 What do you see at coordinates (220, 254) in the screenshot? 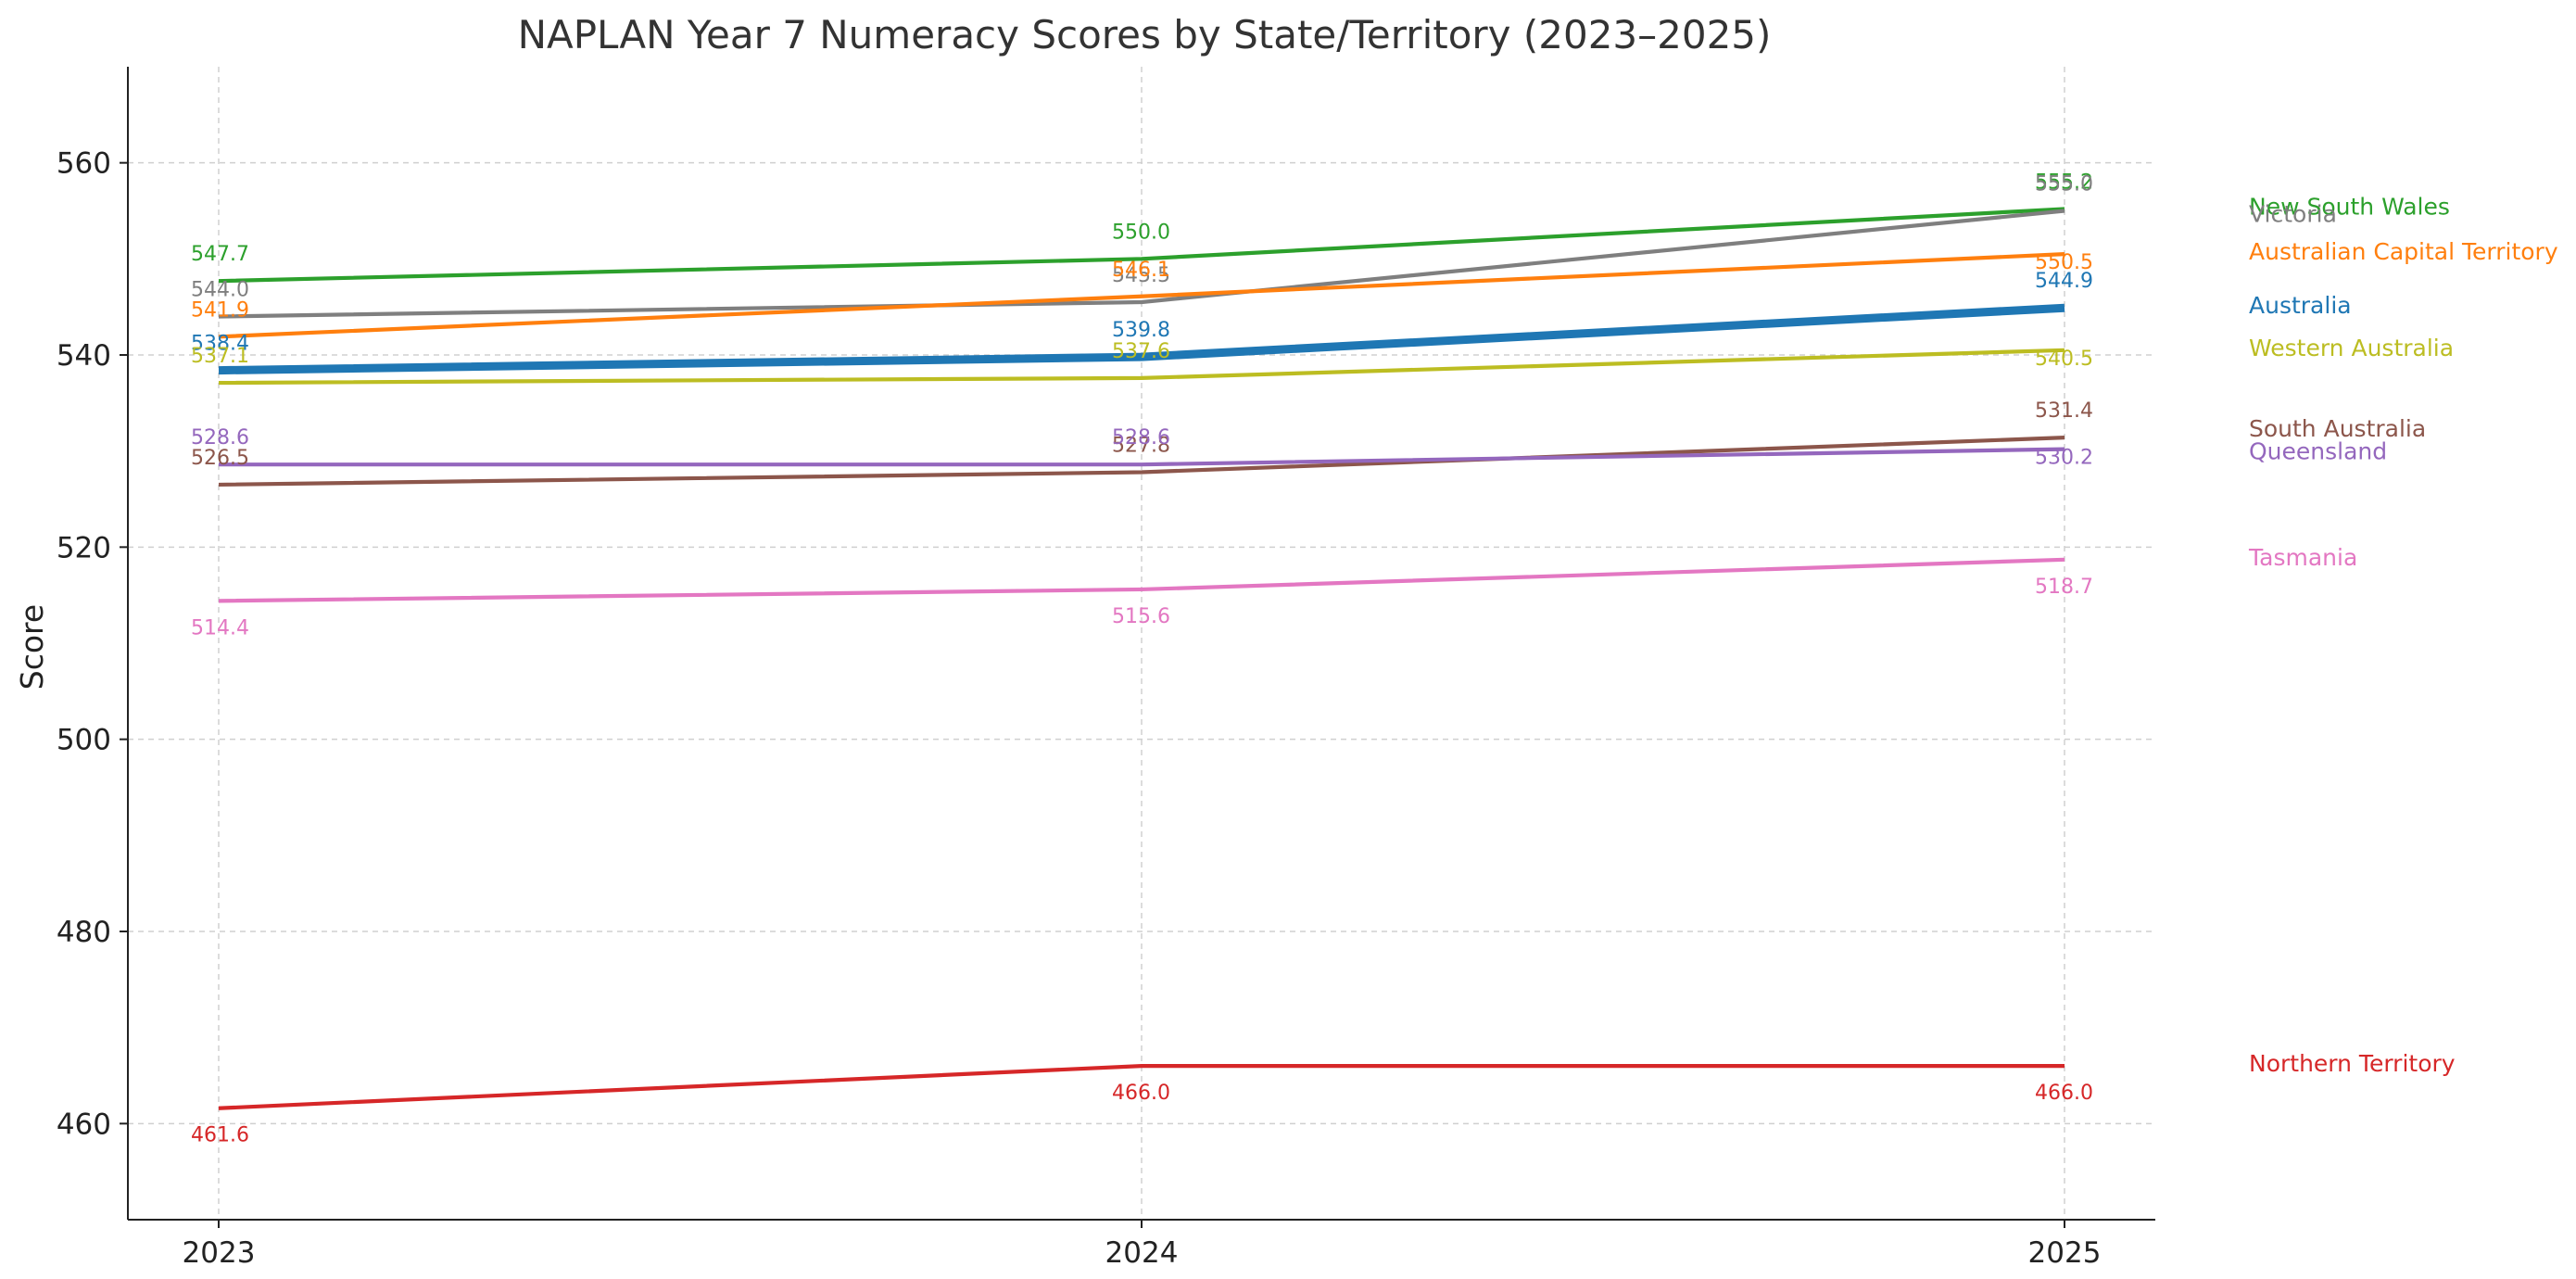
I see `data-label-new-south-wales: 547.7` at bounding box center [220, 254].